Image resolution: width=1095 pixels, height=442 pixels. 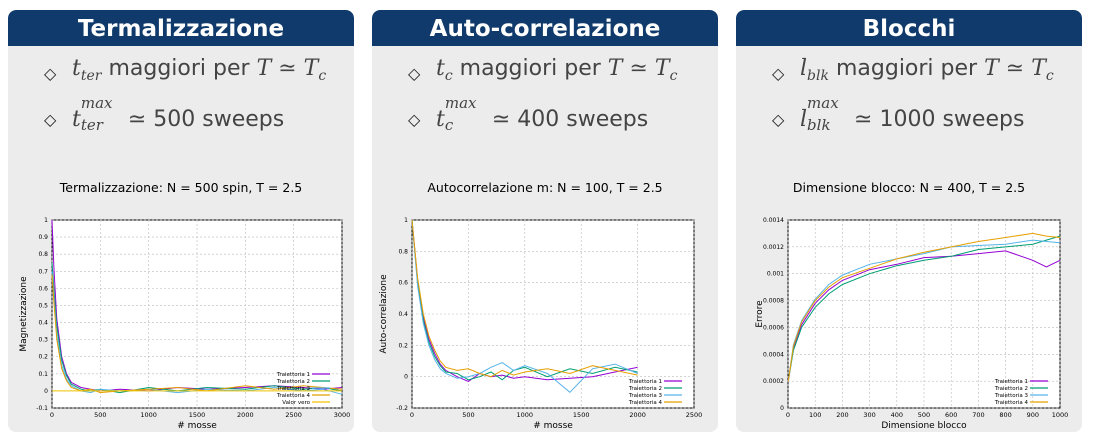 What do you see at coordinates (773, 247) in the screenshot?
I see `y-tick-label: 0.0012` at bounding box center [773, 247].